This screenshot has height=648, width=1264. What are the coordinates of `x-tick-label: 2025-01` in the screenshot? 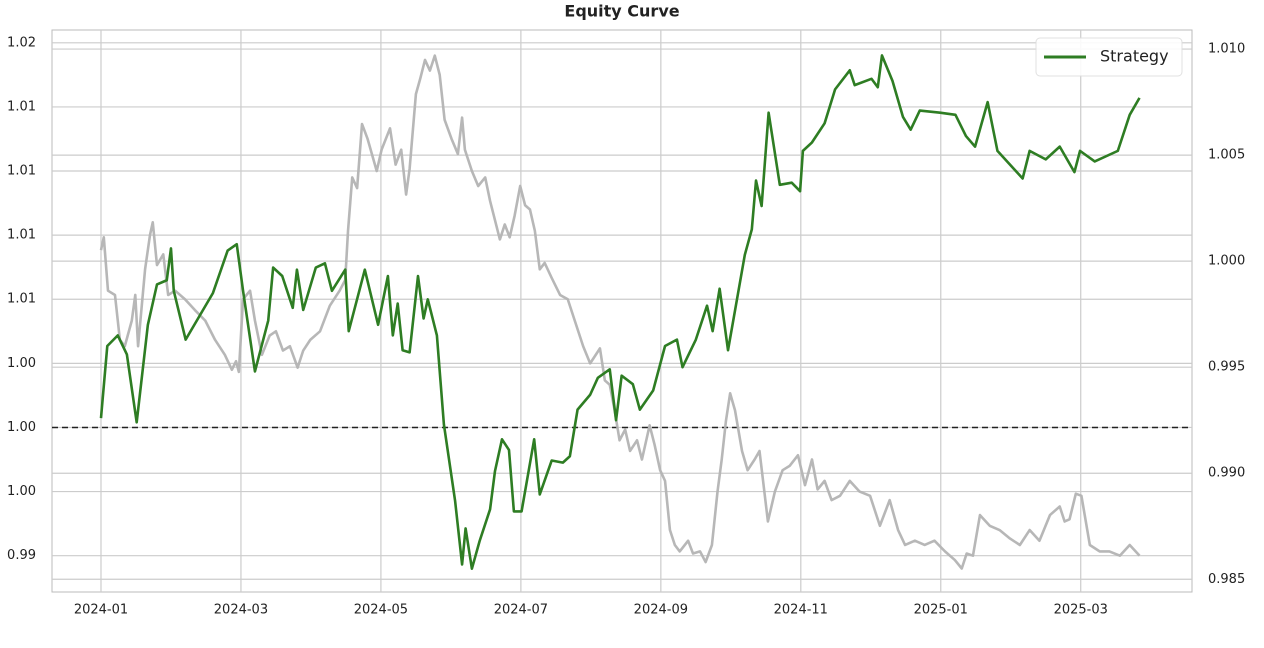 It's located at (941, 610).